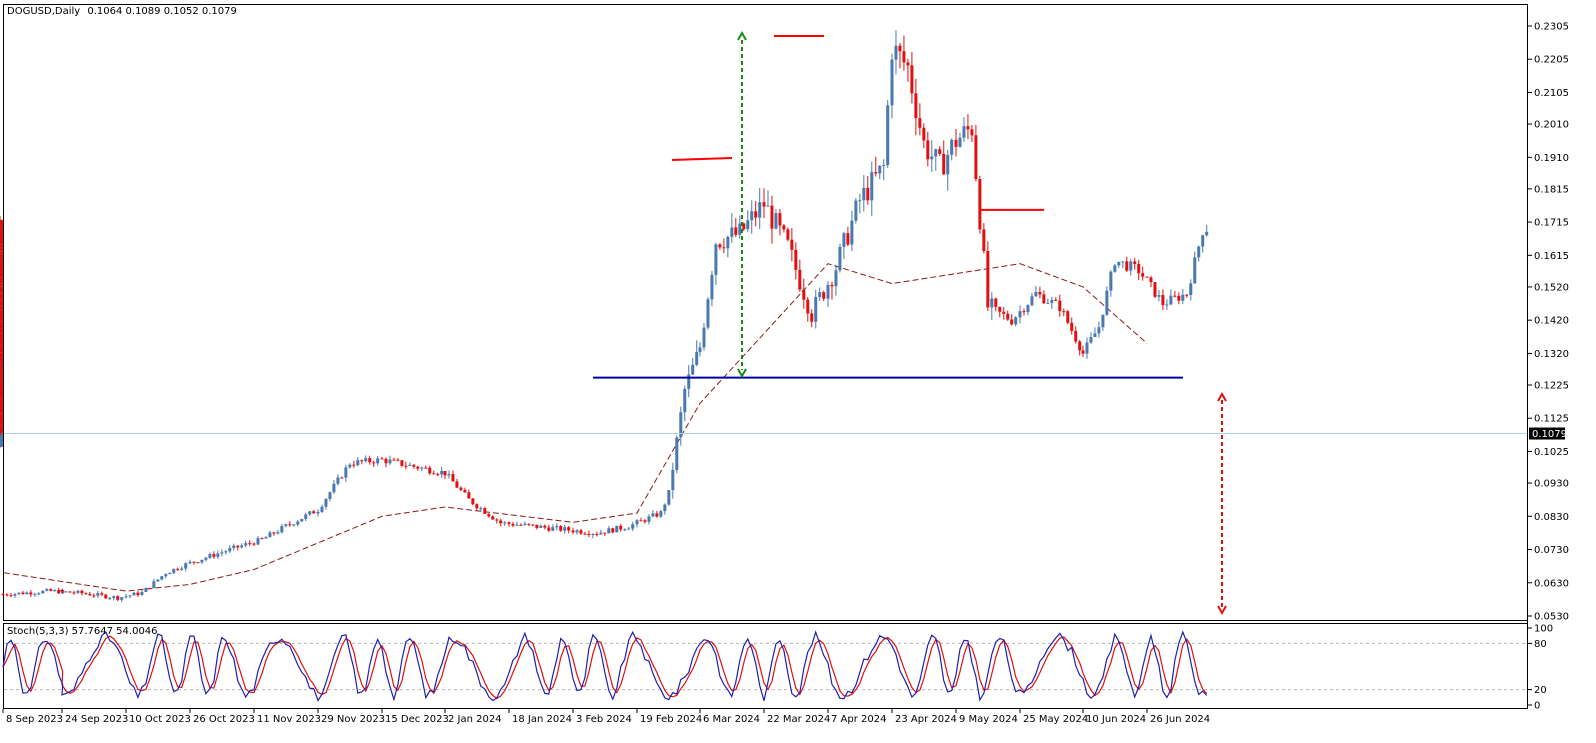 Image resolution: width=1596 pixels, height=743 pixels. Describe the element at coordinates (605, 666) in the screenshot. I see `stoch-main-line` at that location.